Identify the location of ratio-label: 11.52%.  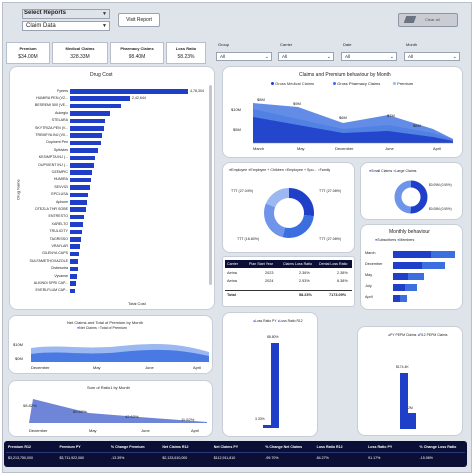
(188, 419).